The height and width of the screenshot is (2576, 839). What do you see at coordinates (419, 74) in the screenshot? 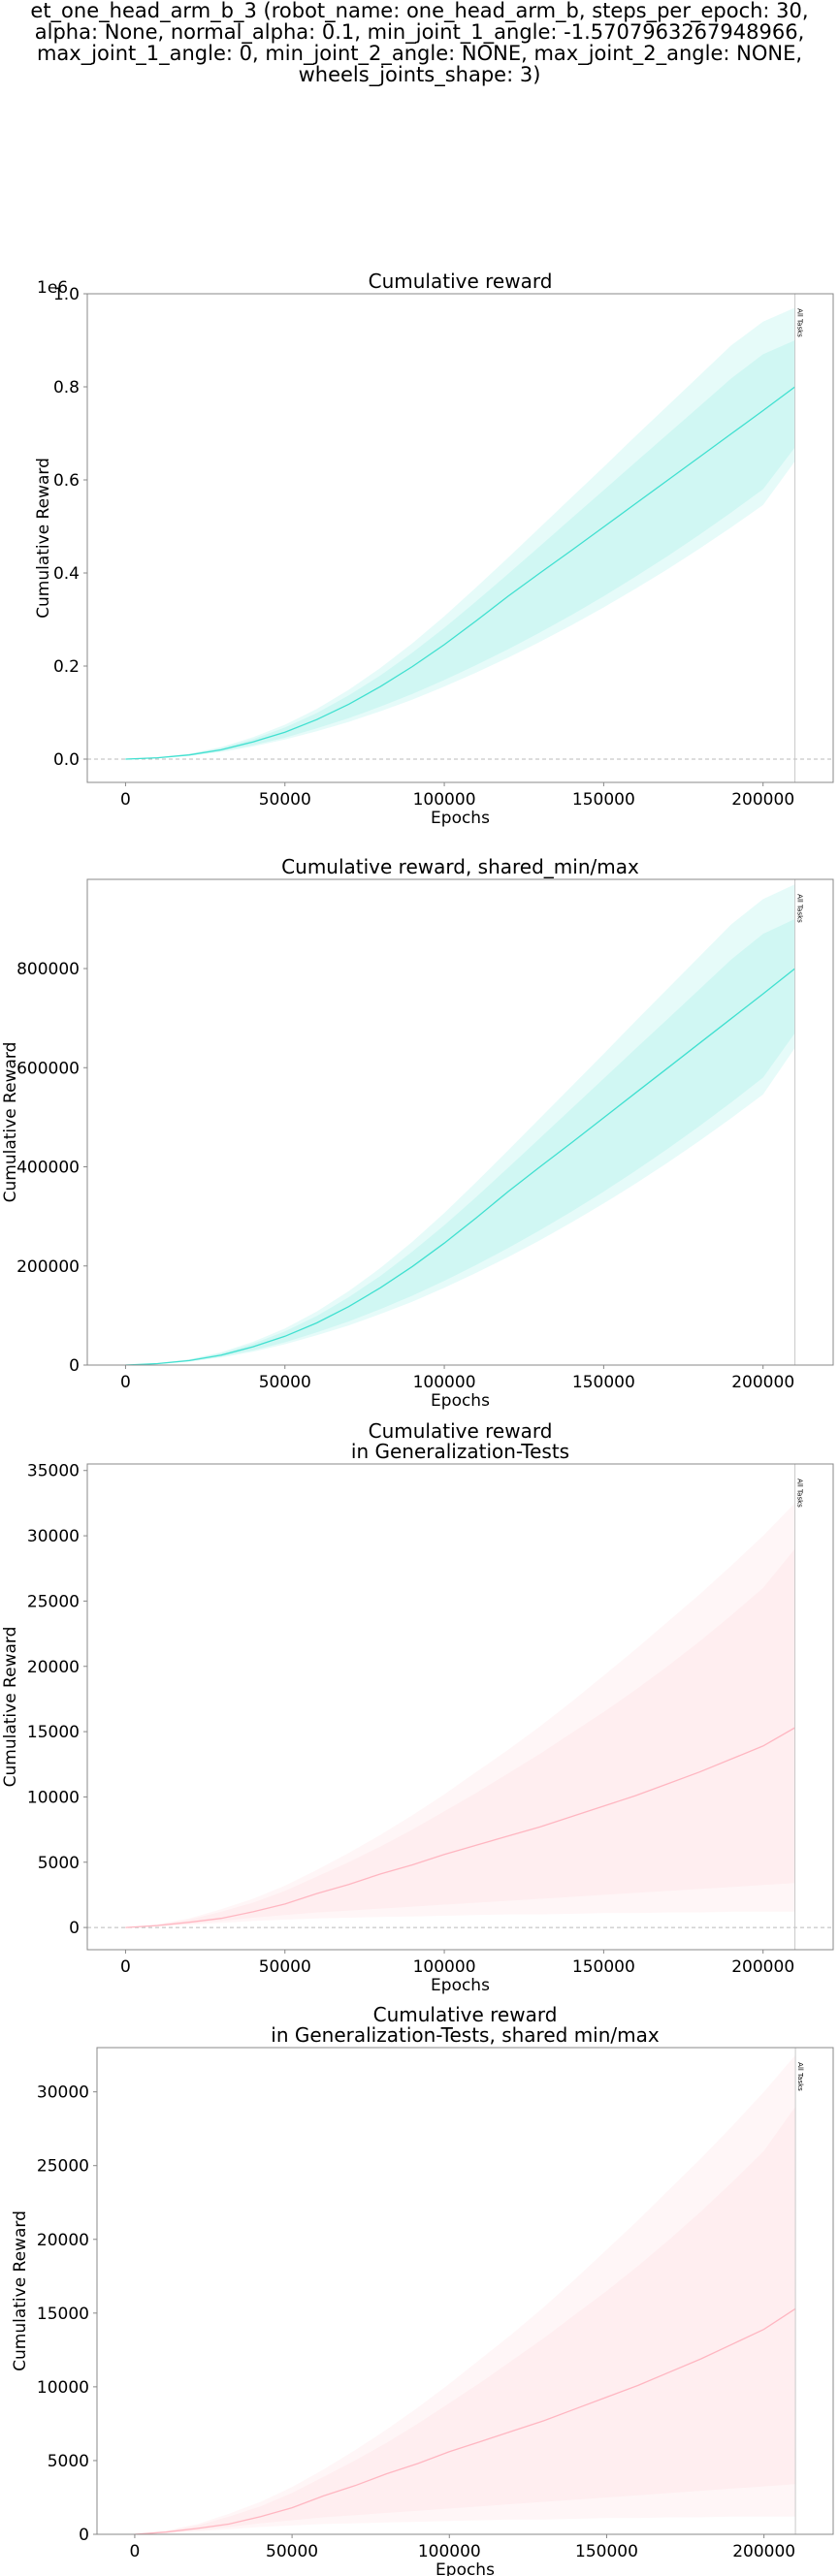
I see `suptitle-line: wheels_joints_shape: 3)` at bounding box center [419, 74].